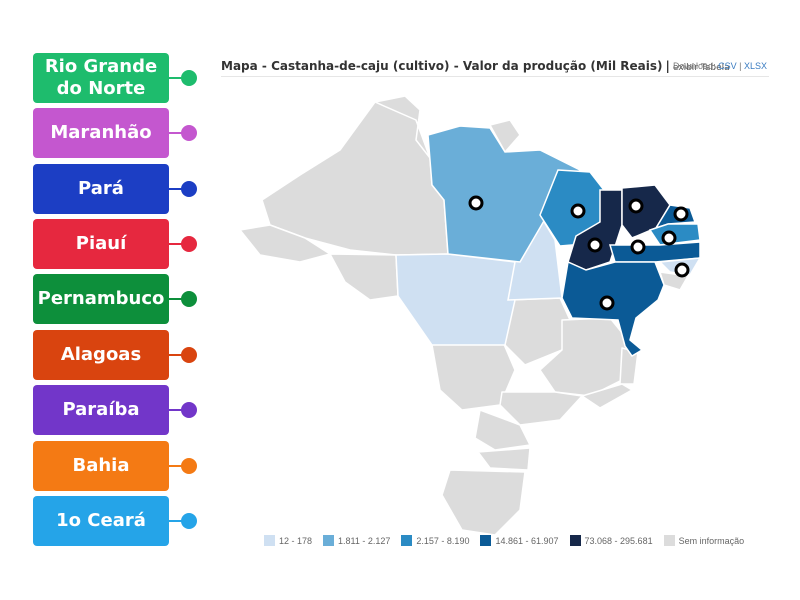  I want to click on state-bahia, so click(613, 309).